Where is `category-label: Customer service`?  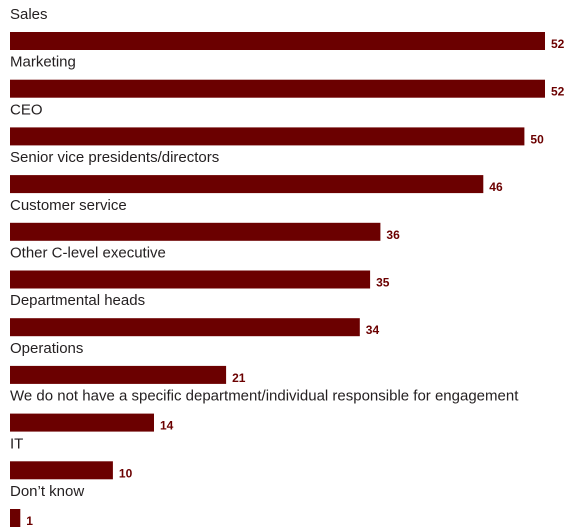
category-label: Customer service is located at coordinates (68, 205).